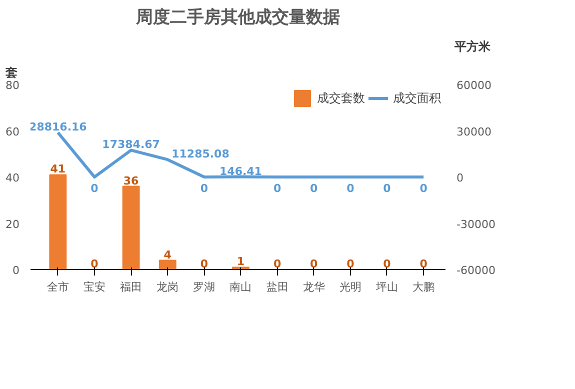 The width and height of the screenshot is (575, 389). Describe the element at coordinates (474, 131) in the screenshot. I see `y2-tick-label: 30000` at that location.